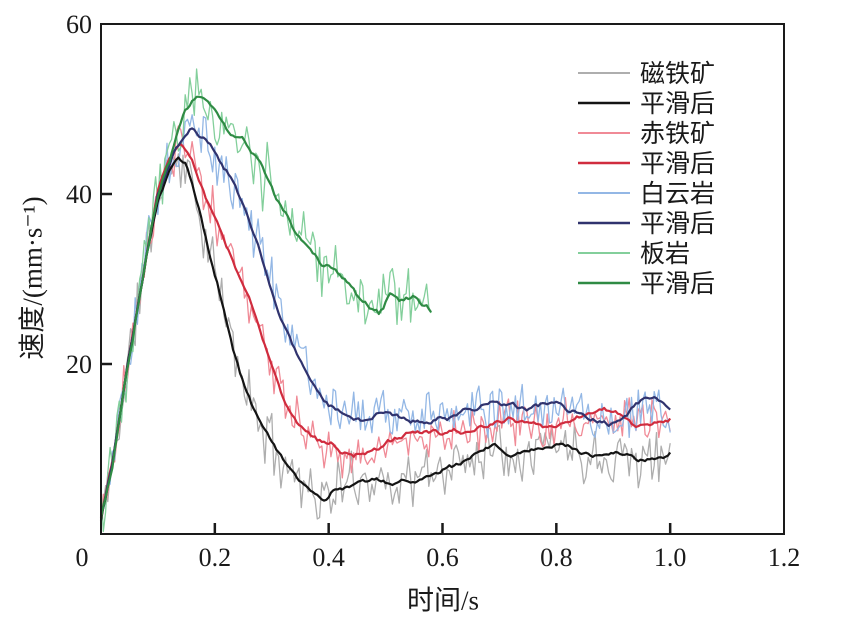 Image resolution: width=861 pixels, height=629 pixels. I want to click on x-tick-label-1.2: 1.2, so click(784, 557).